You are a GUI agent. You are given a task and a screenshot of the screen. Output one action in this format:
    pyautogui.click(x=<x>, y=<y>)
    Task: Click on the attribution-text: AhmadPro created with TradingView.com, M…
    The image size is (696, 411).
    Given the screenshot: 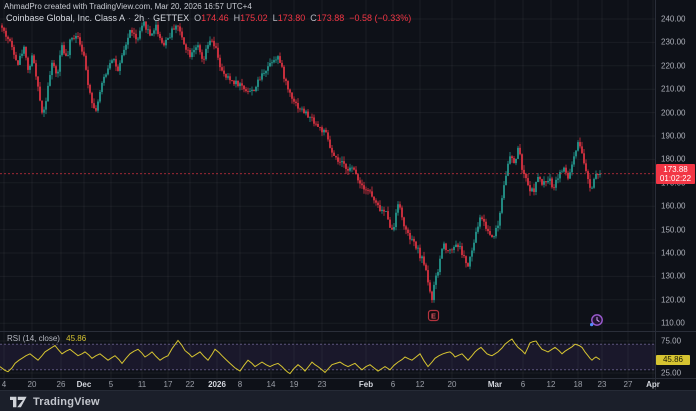 What is the action you would take?
    pyautogui.click(x=128, y=6)
    